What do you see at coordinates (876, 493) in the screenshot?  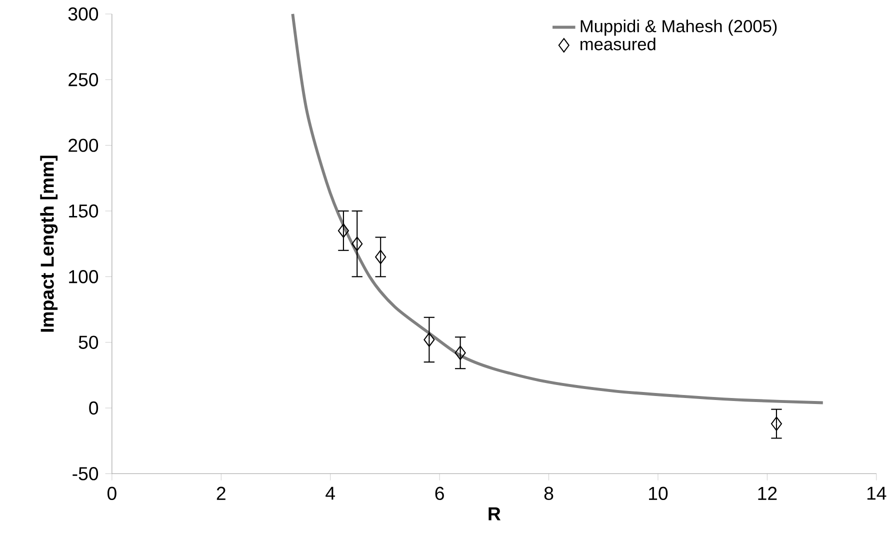 I see `x-tick-label: 14` at bounding box center [876, 493].